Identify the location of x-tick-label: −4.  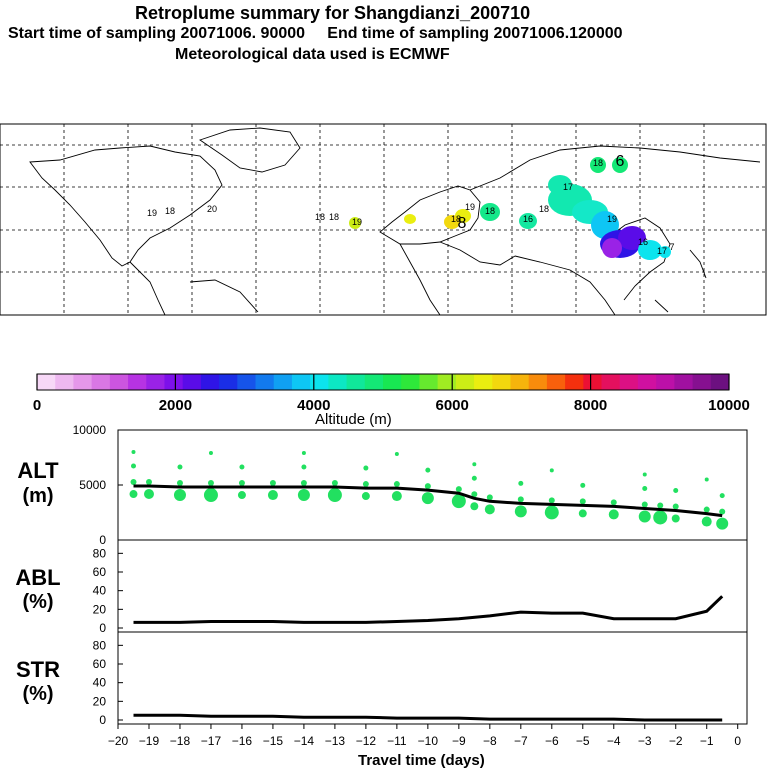
(614, 741).